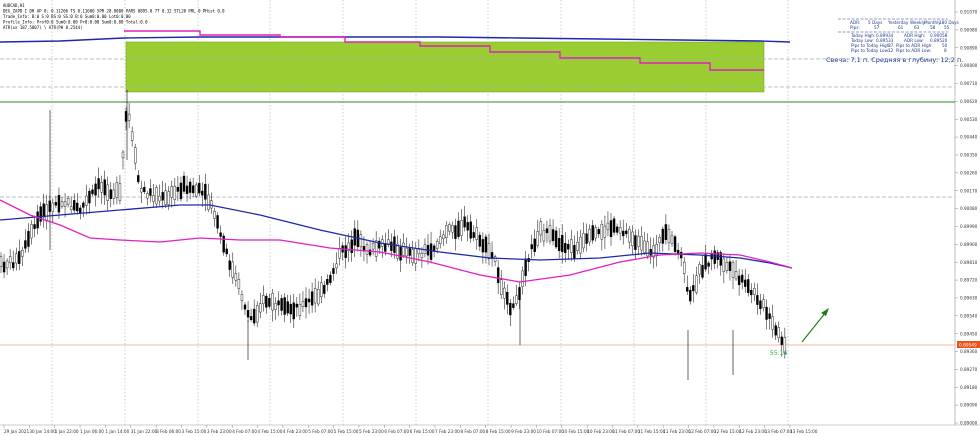 The height and width of the screenshot is (436, 980). I want to click on svg-text: 0.89934, so click(885, 35).